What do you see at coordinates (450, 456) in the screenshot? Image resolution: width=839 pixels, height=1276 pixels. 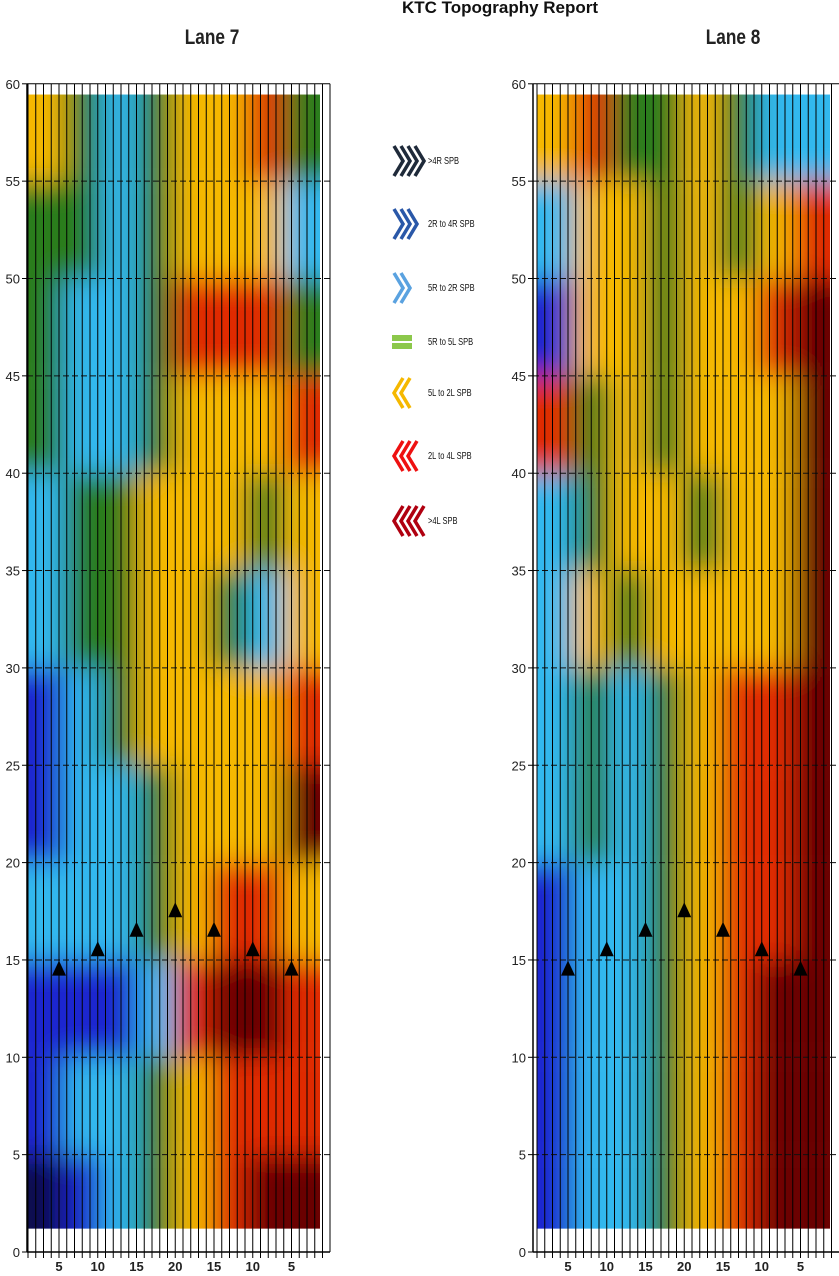 I see `legend-label: 2L to 4L SPB` at bounding box center [450, 456].